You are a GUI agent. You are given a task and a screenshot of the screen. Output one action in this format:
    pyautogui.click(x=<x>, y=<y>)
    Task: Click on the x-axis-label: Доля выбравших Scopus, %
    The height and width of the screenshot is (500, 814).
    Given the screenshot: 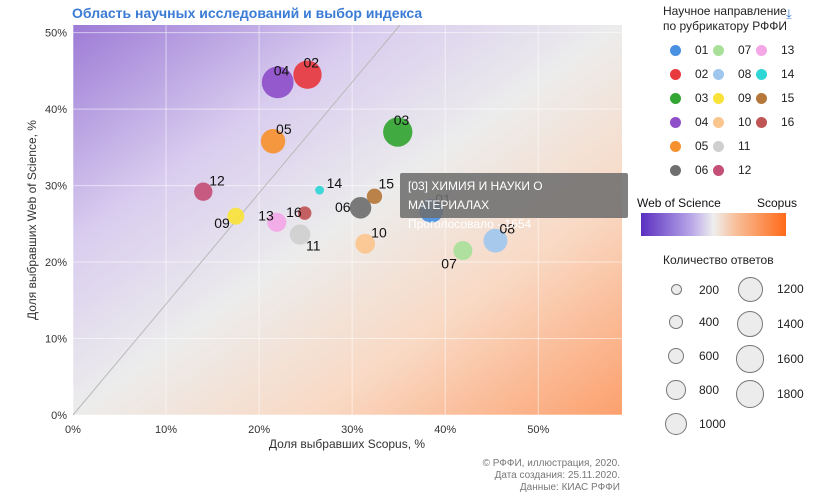 What is the action you would take?
    pyautogui.click(x=347, y=444)
    